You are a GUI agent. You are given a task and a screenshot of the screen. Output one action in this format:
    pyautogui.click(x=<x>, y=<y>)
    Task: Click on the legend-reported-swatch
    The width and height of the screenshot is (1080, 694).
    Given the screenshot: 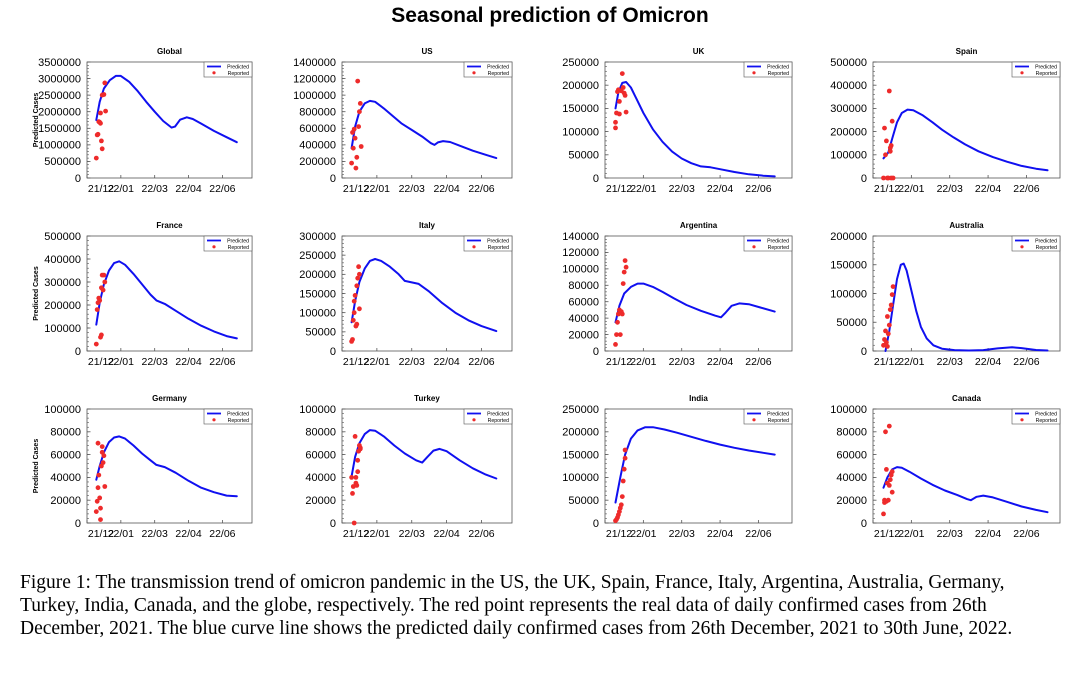 What is the action you would take?
    pyautogui.click(x=474, y=247)
    